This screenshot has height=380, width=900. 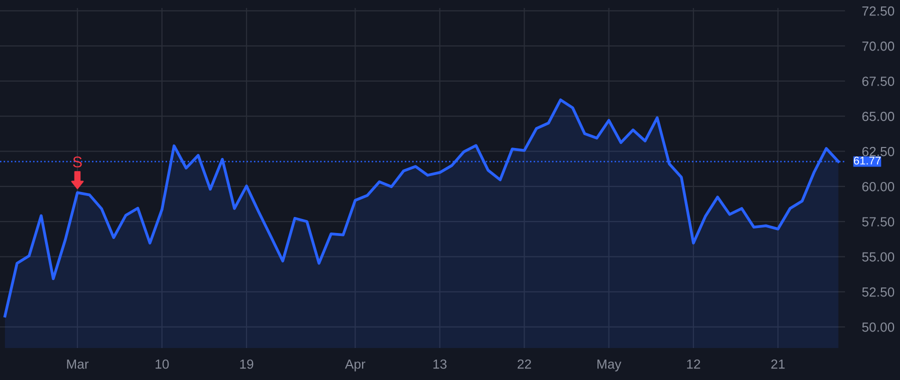 What do you see at coordinates (440, 364) in the screenshot?
I see `x-tick-label: 13` at bounding box center [440, 364].